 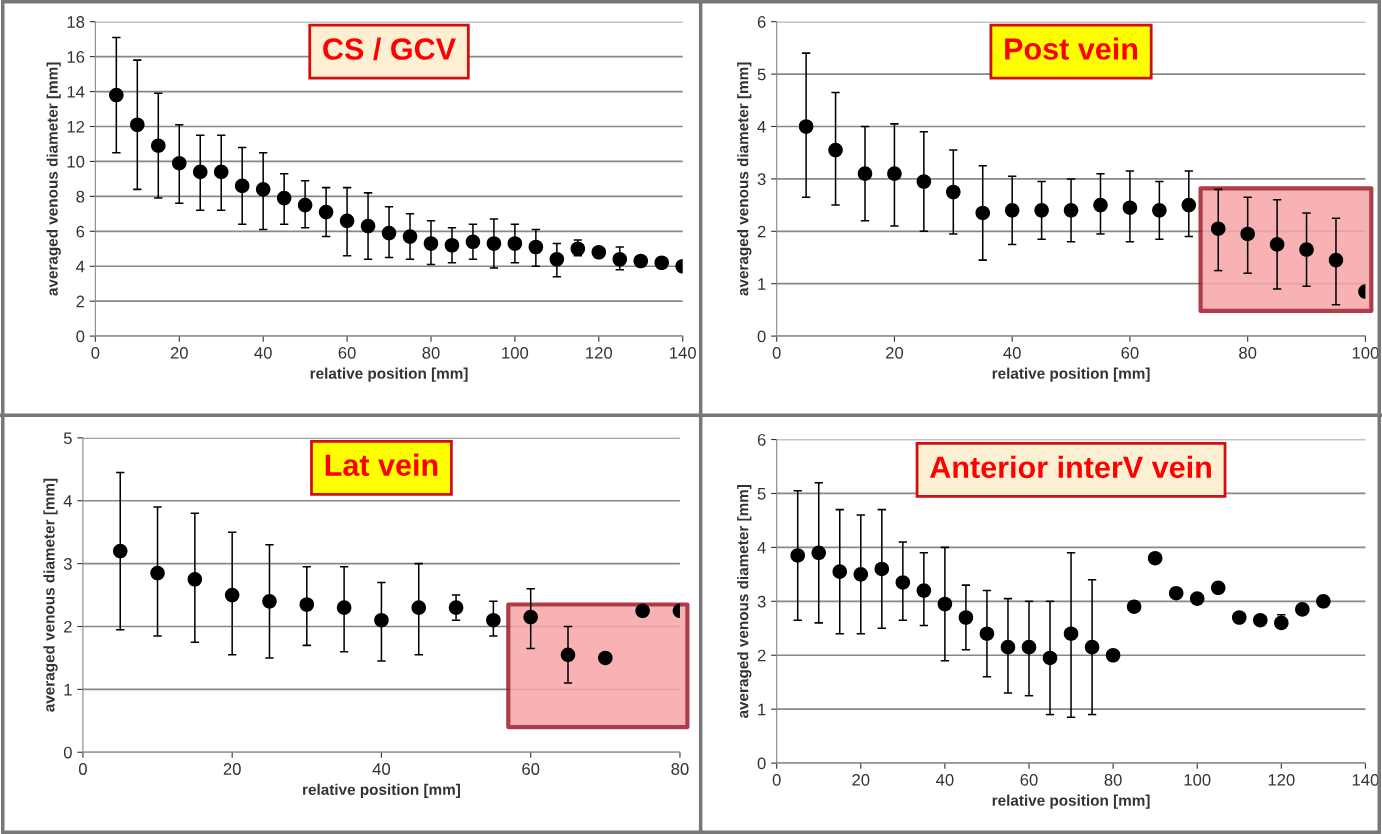 What do you see at coordinates (381, 465) in the screenshot?
I see `chart-title: Lat vein` at bounding box center [381, 465].